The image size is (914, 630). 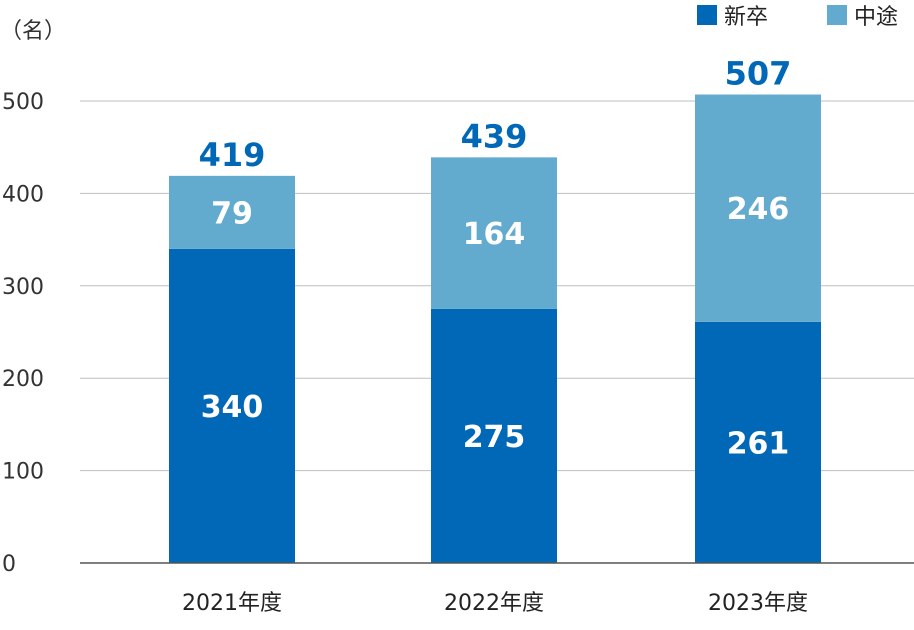 What do you see at coordinates (23, 102) in the screenshot?
I see `y-tick-label-500: 500` at bounding box center [23, 102].